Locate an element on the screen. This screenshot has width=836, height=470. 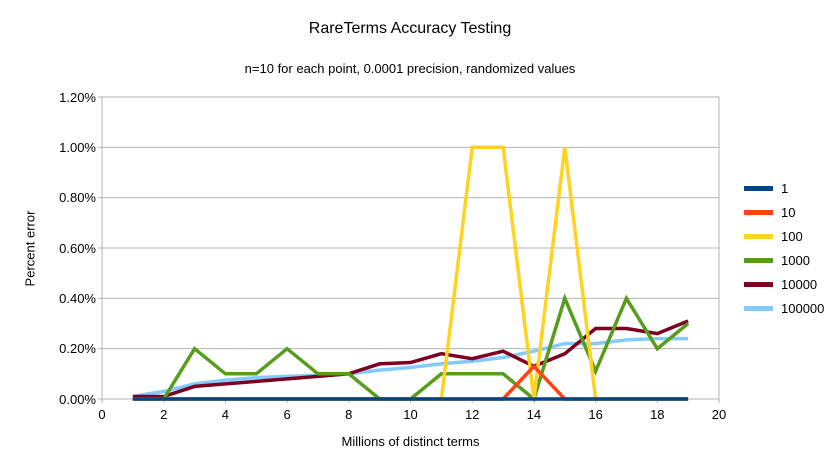
chart-title: RareTerms Accuracy Testing is located at coordinates (410, 28).